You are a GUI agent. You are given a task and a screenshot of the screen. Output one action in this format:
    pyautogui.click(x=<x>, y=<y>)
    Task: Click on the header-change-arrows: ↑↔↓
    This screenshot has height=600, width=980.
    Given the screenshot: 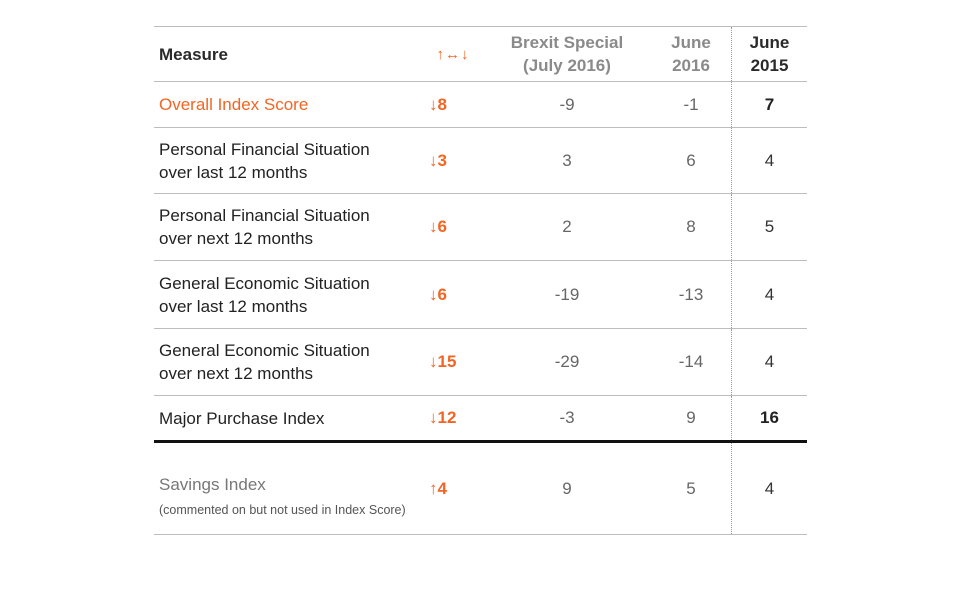 What is the action you would take?
    pyautogui.click(x=453, y=54)
    